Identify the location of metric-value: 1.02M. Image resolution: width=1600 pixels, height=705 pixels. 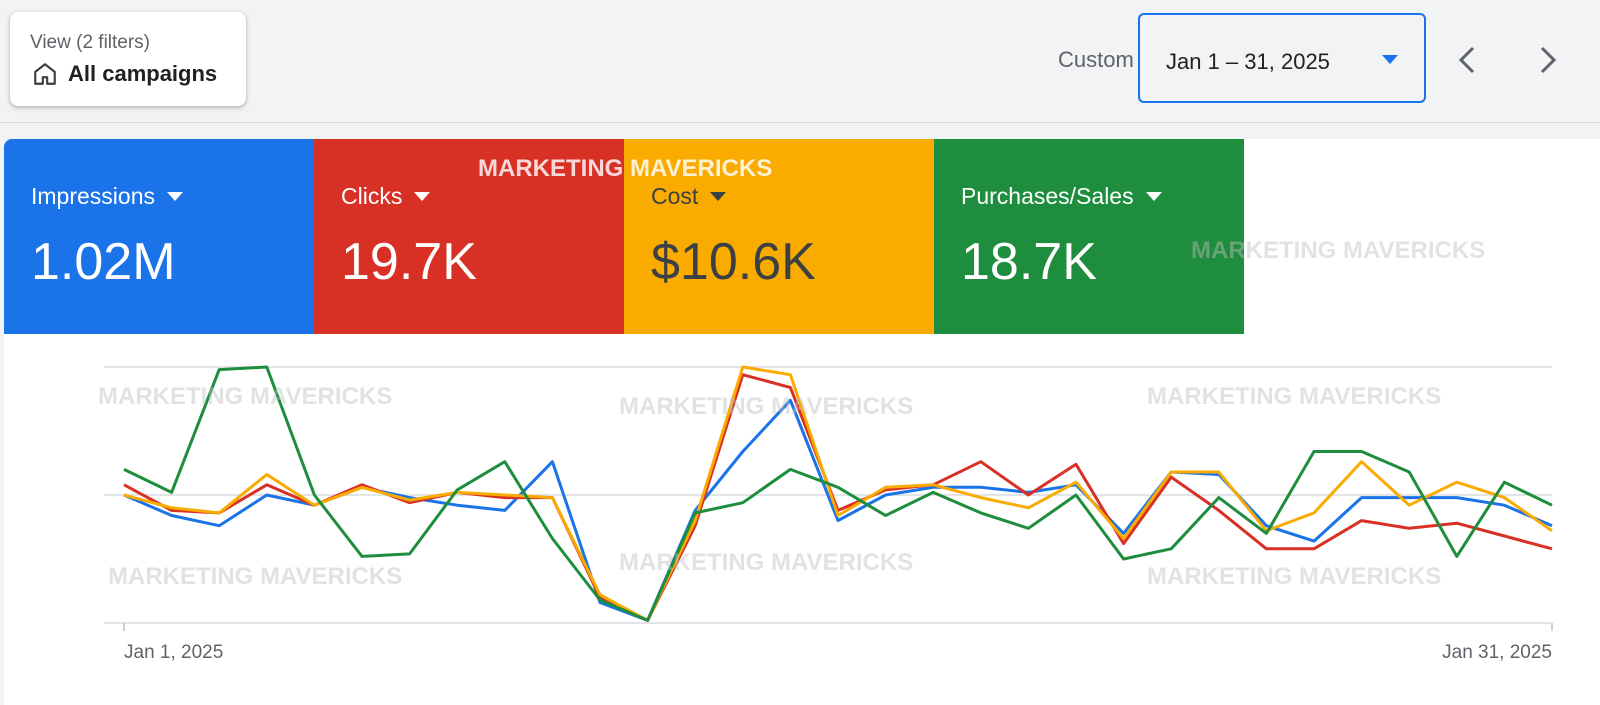
(103, 262).